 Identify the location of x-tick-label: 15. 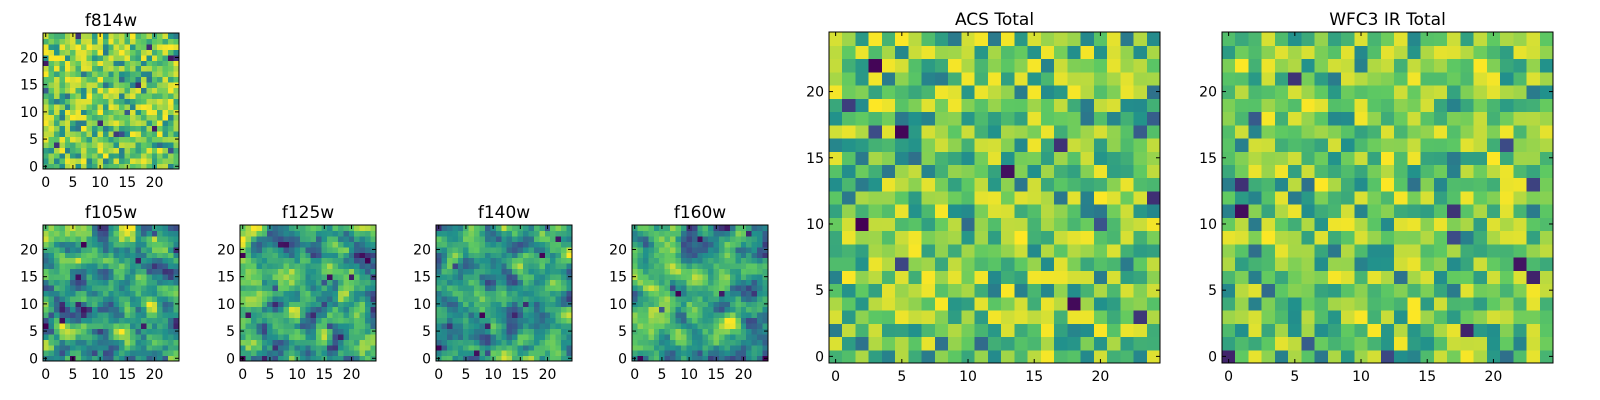
(127, 375).